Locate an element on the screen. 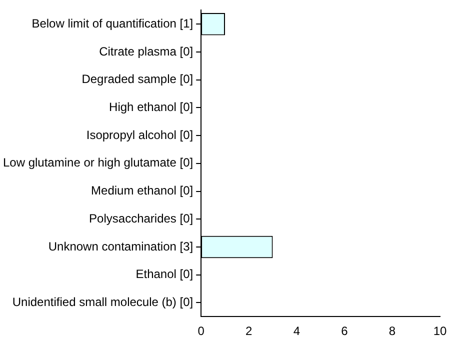 The width and height of the screenshot is (450, 342). y-tick-label: Ethanol [0] is located at coordinates (165, 274).